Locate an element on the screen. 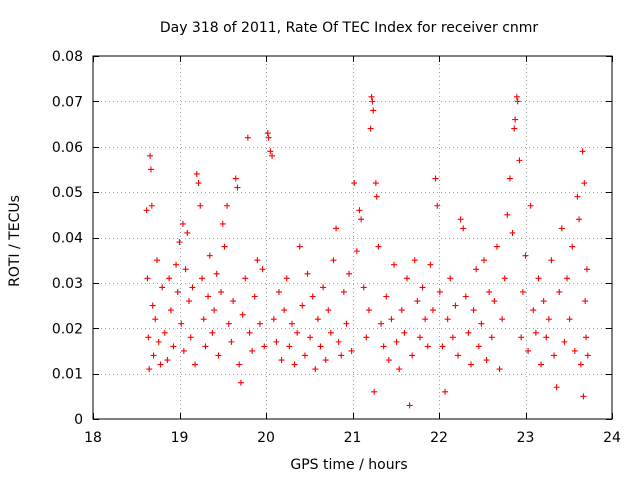 This screenshot has height=480, width=640. y-tick-label: 0.05 is located at coordinates (67, 193).